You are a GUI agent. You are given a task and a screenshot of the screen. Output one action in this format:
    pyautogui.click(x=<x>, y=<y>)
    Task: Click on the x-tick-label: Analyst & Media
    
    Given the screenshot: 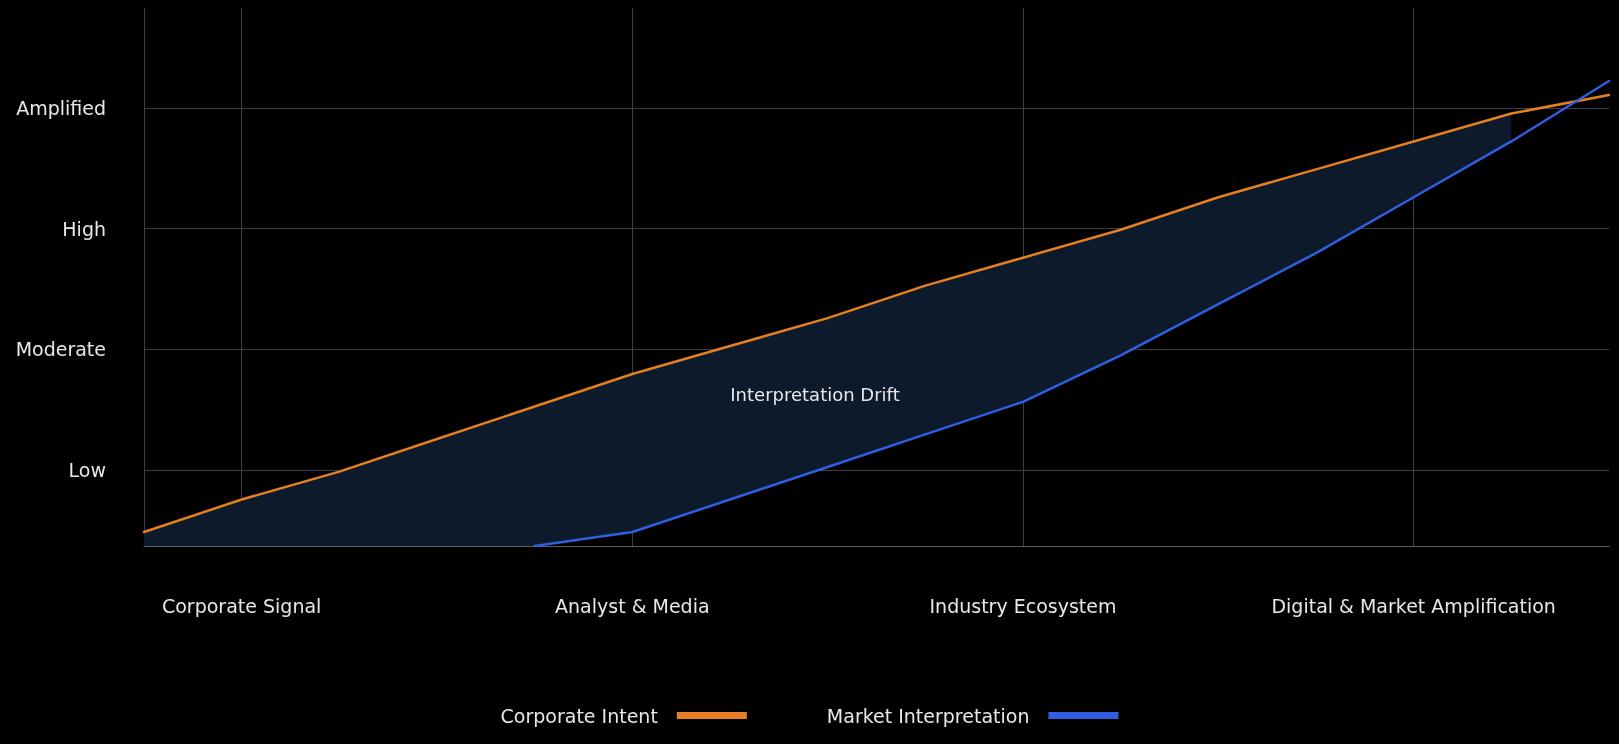 What is the action you would take?
    pyautogui.click(x=632, y=605)
    